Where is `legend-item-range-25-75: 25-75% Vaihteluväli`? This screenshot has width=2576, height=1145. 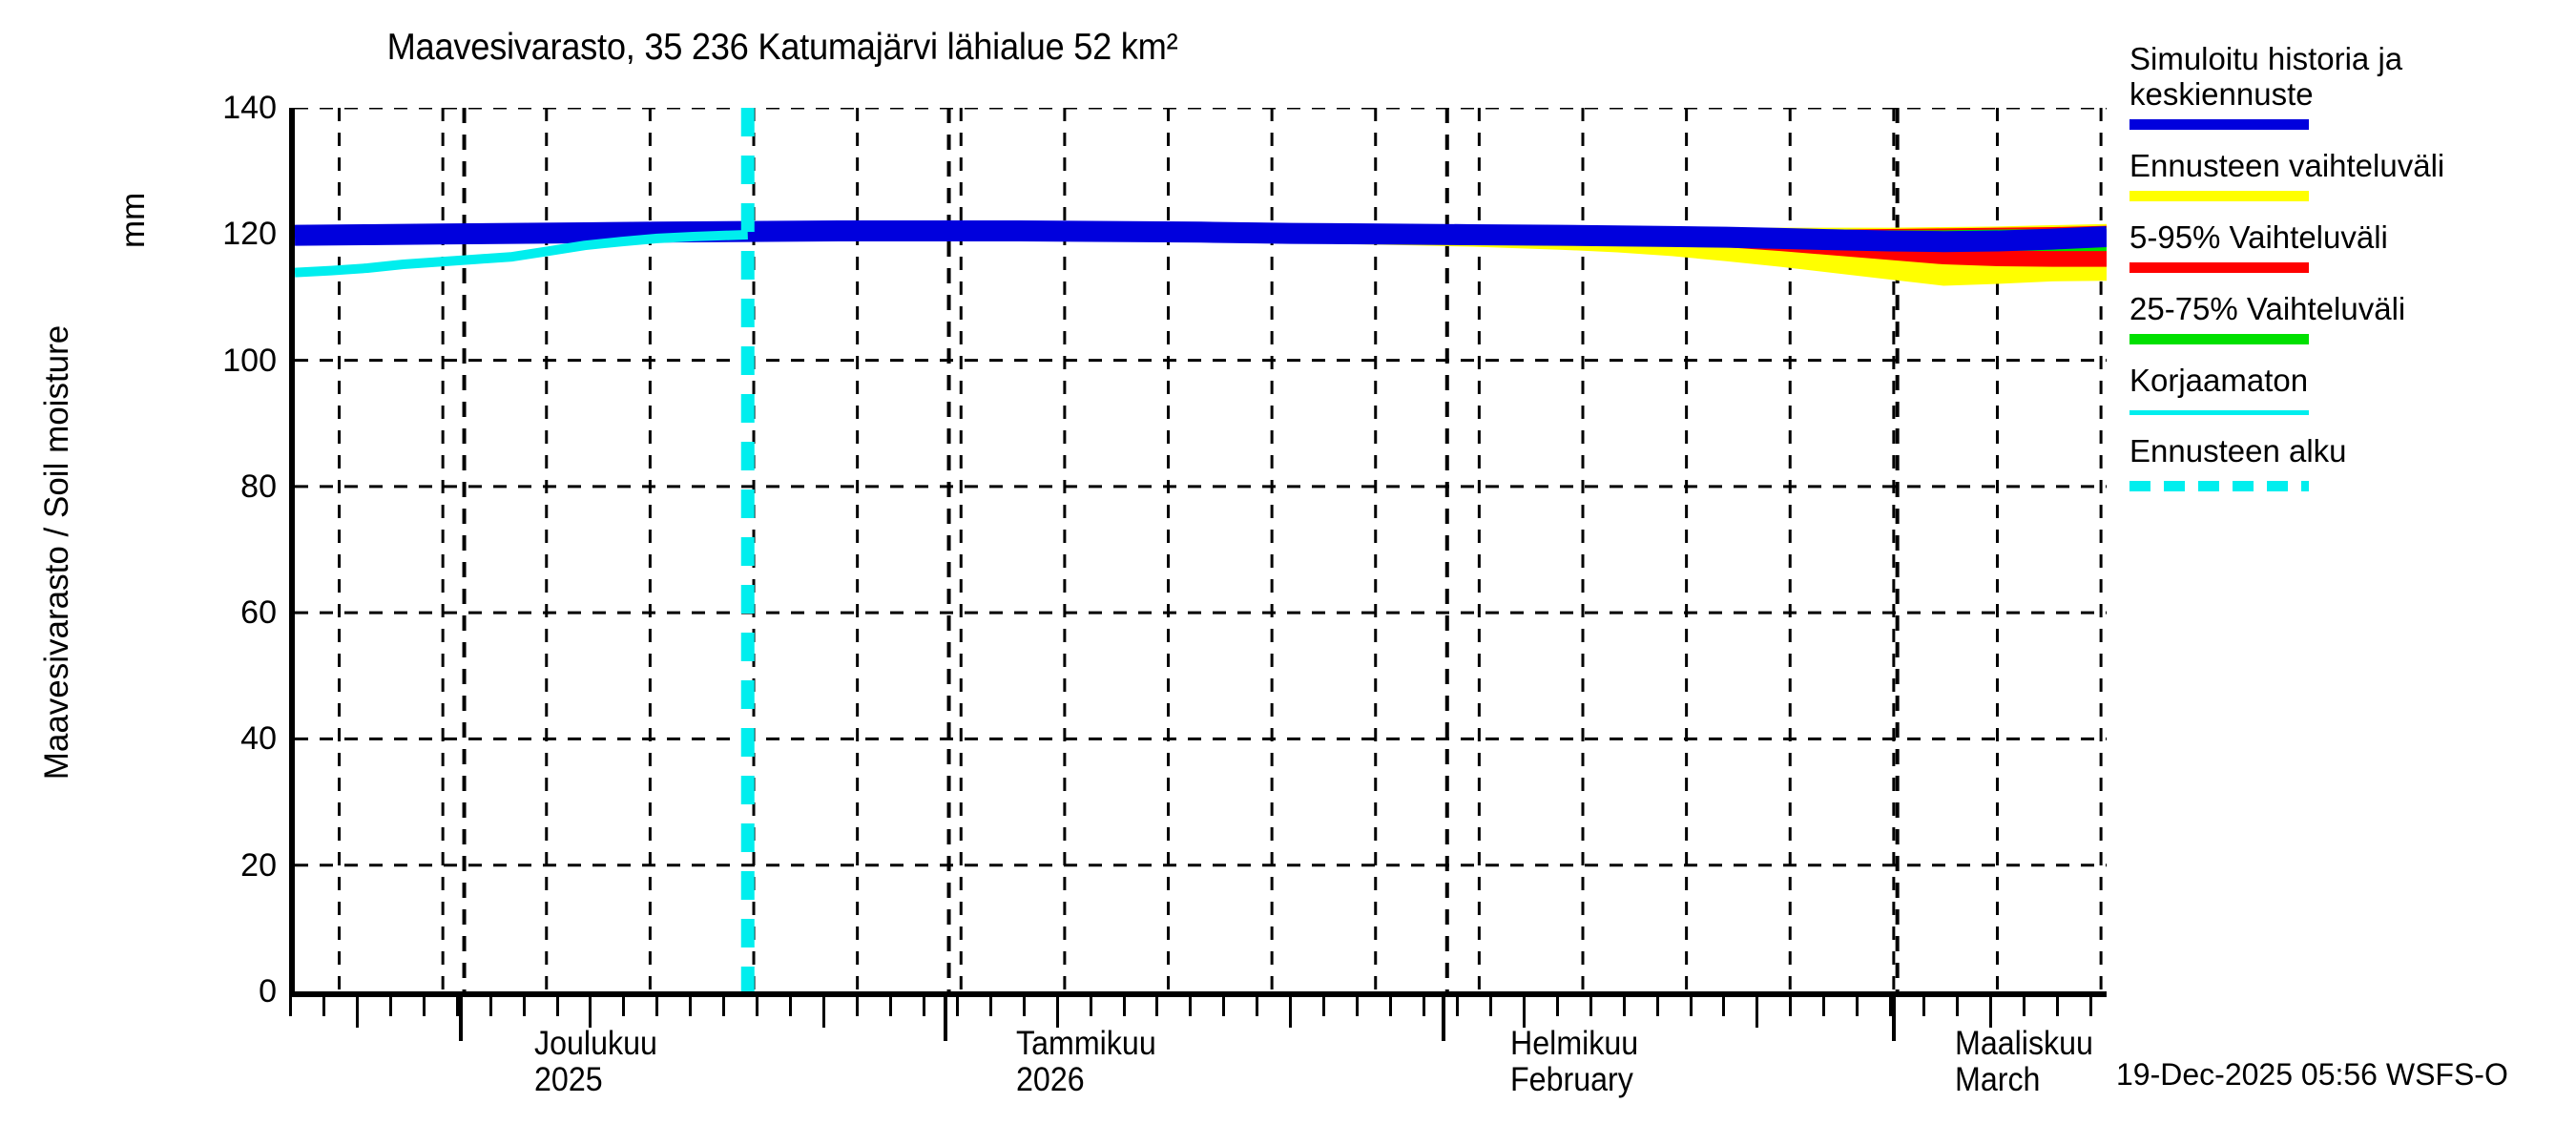 legend-item-range-25-75: 25-75% Vaihteluväli is located at coordinates (2348, 317).